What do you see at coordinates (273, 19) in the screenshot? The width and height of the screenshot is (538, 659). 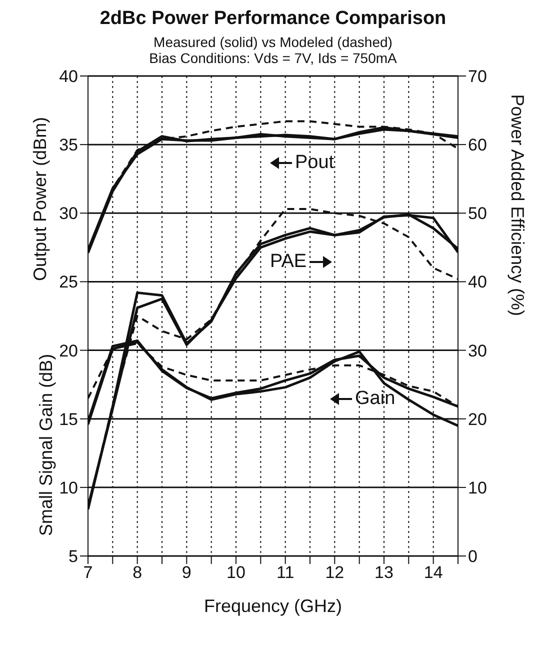 I see `chart-title: 2dBc Power Performance Comparison` at bounding box center [273, 19].